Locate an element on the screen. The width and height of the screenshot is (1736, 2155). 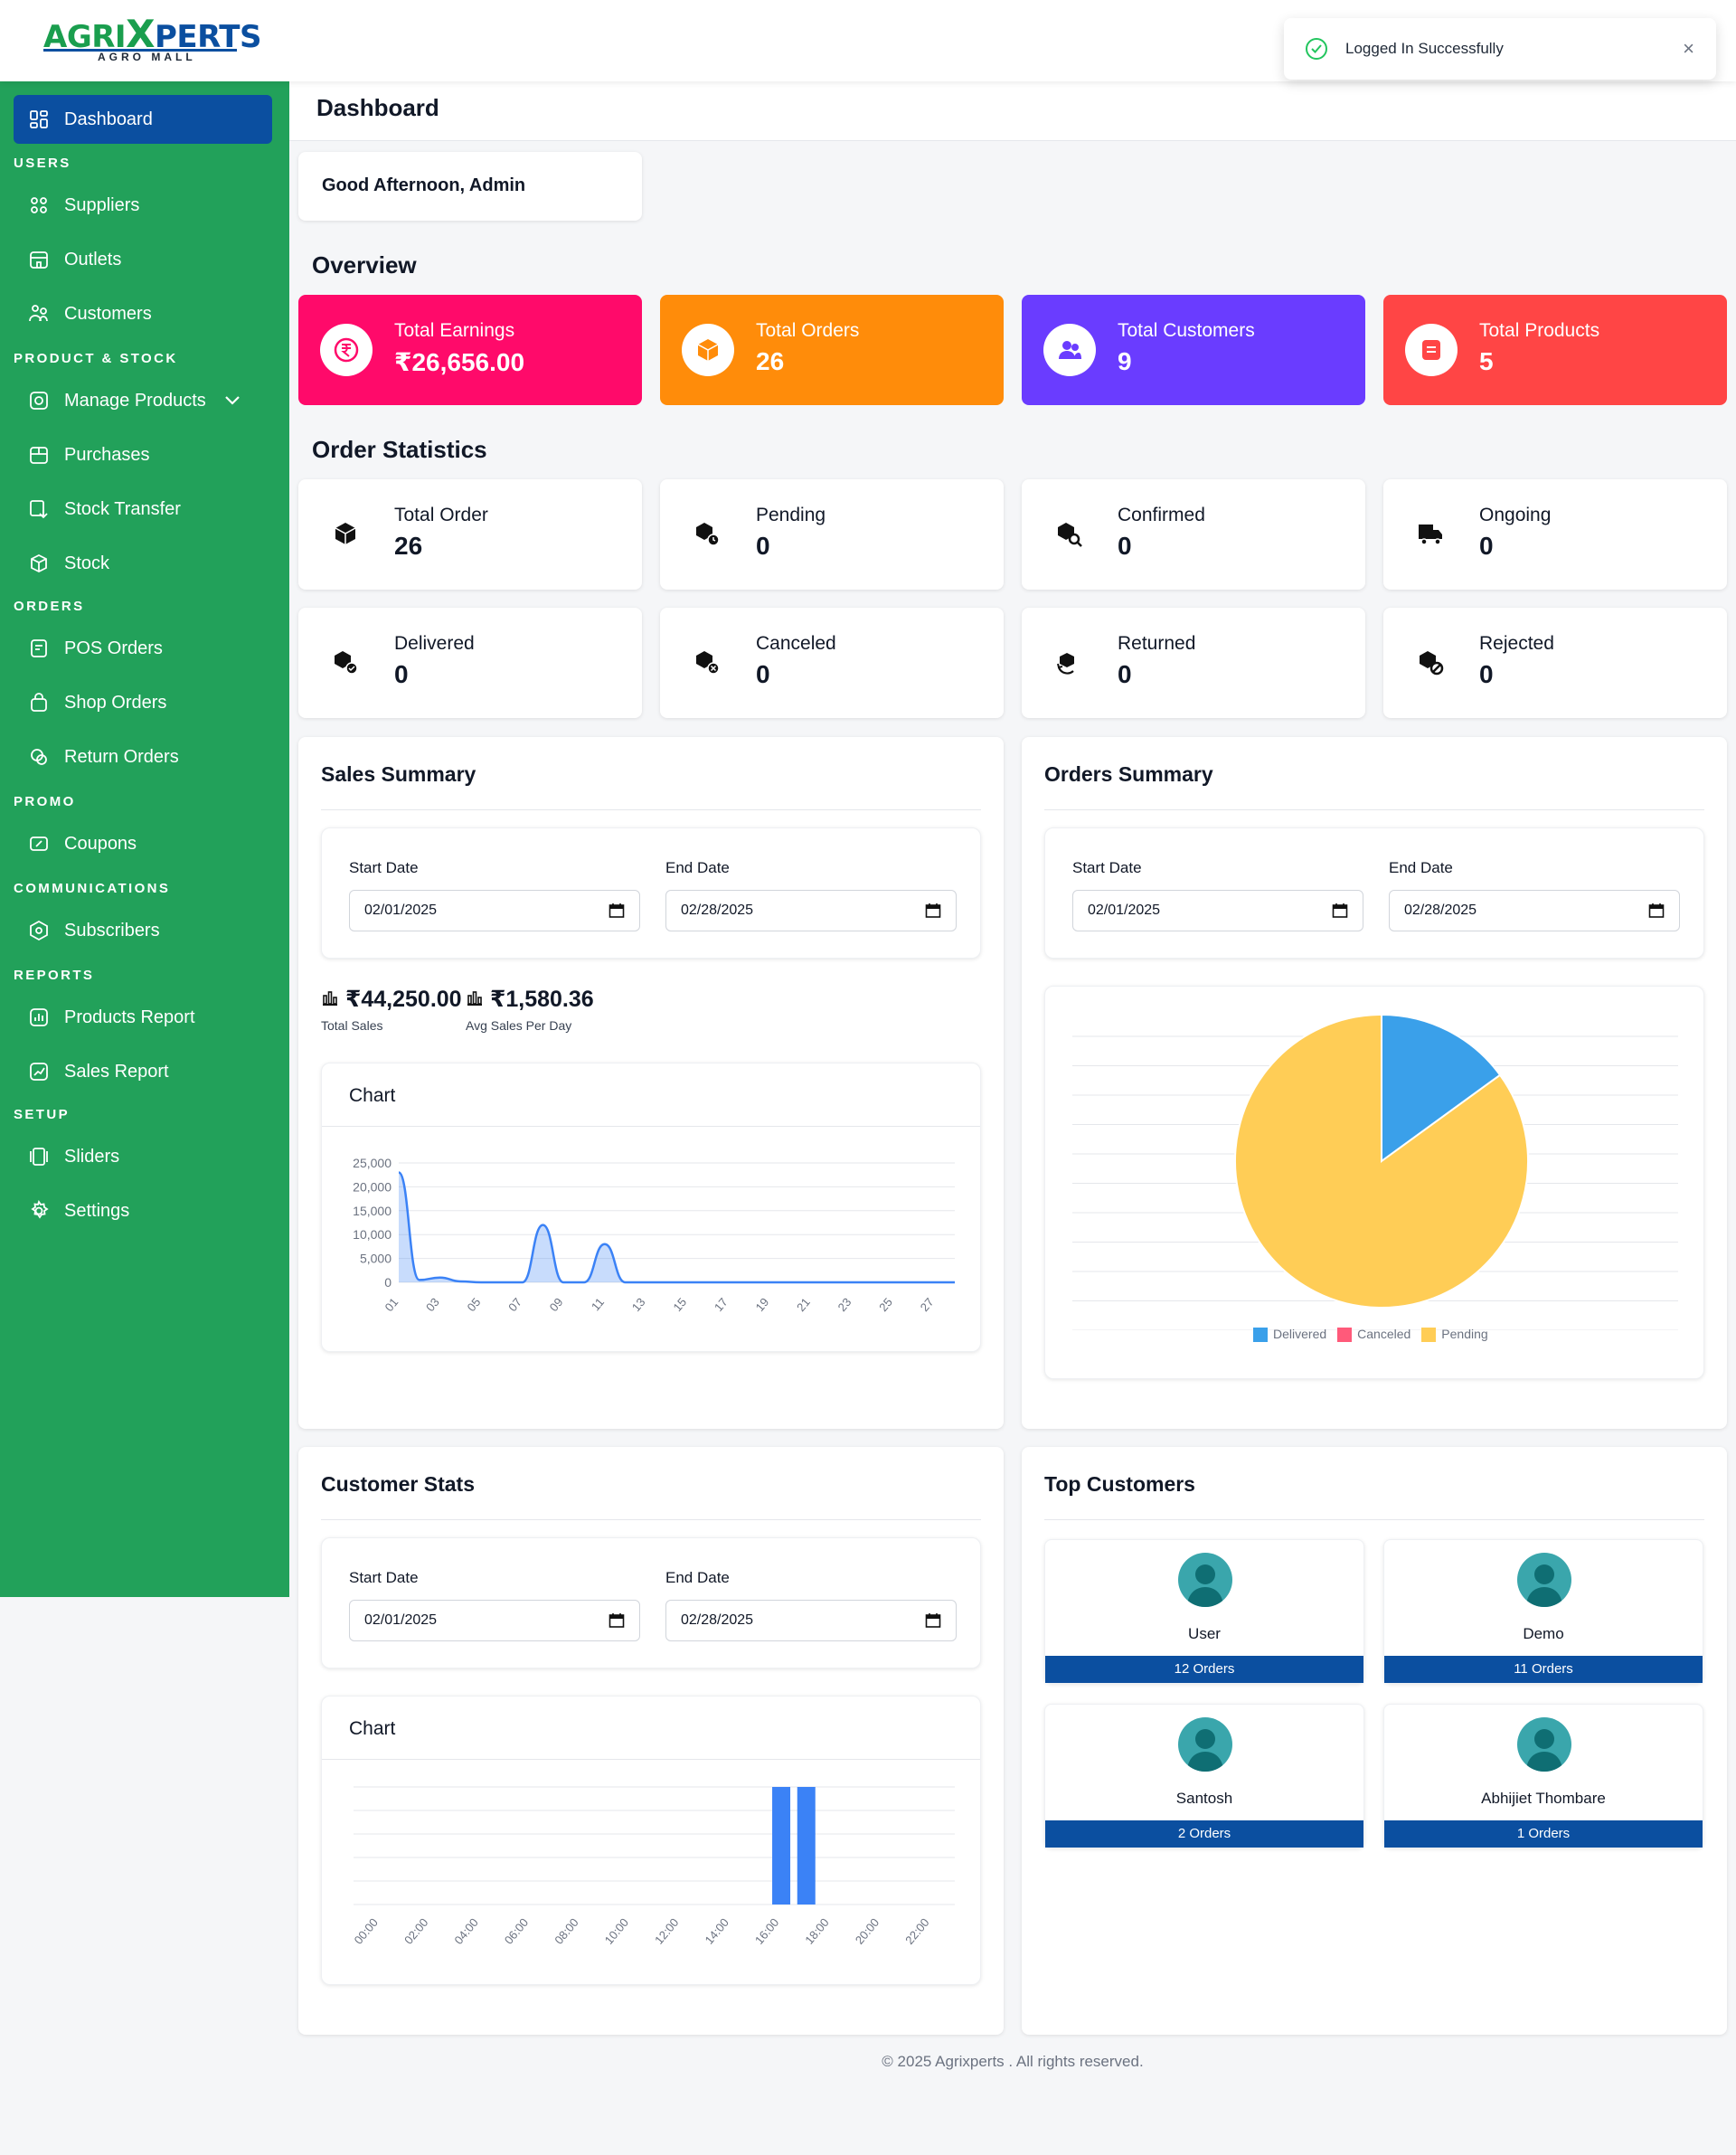
legend-item-delivered: Delivered is located at coordinates (1290, 1335).